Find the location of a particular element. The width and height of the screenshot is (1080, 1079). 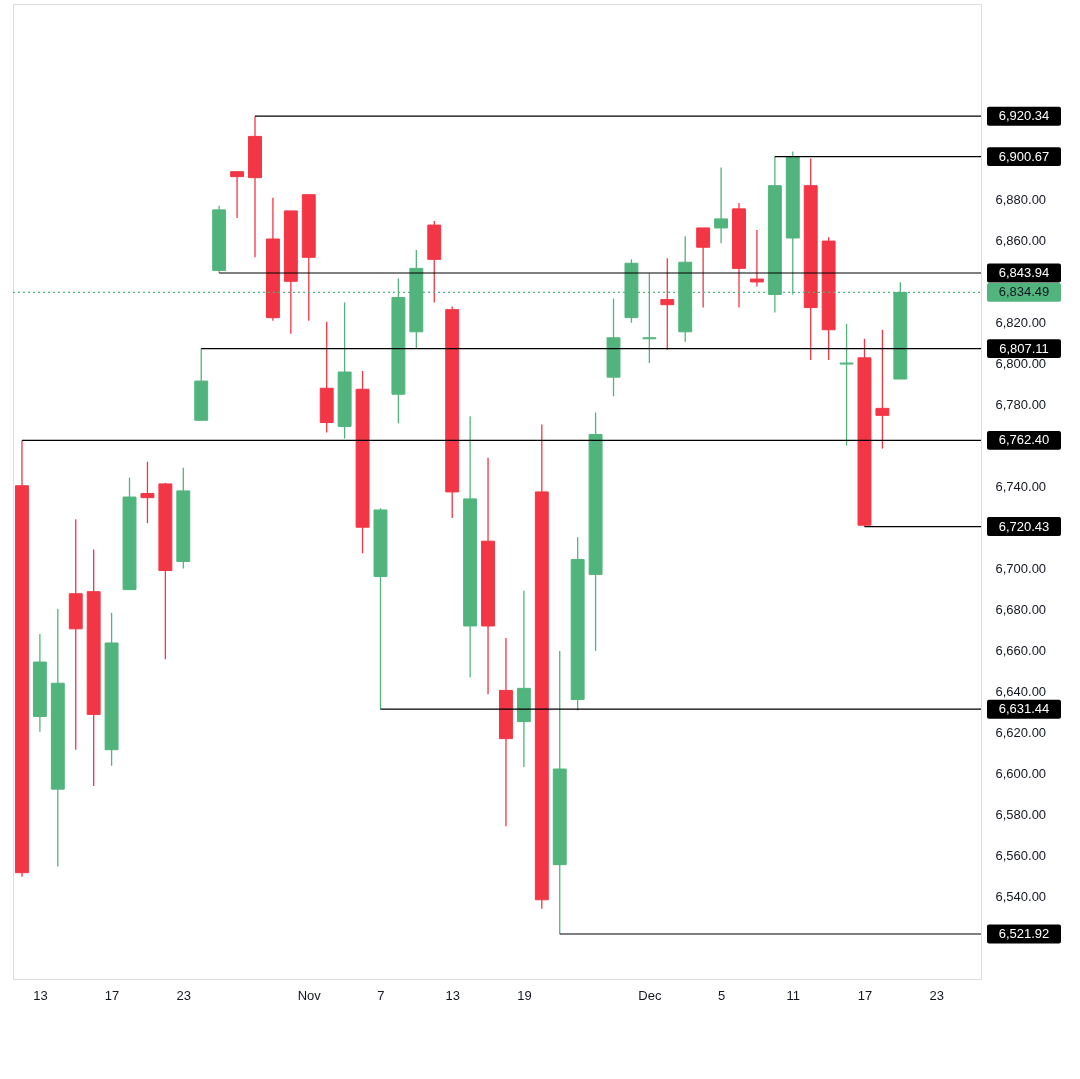

y-tick-label: 6,560.00 is located at coordinates (1021, 856).